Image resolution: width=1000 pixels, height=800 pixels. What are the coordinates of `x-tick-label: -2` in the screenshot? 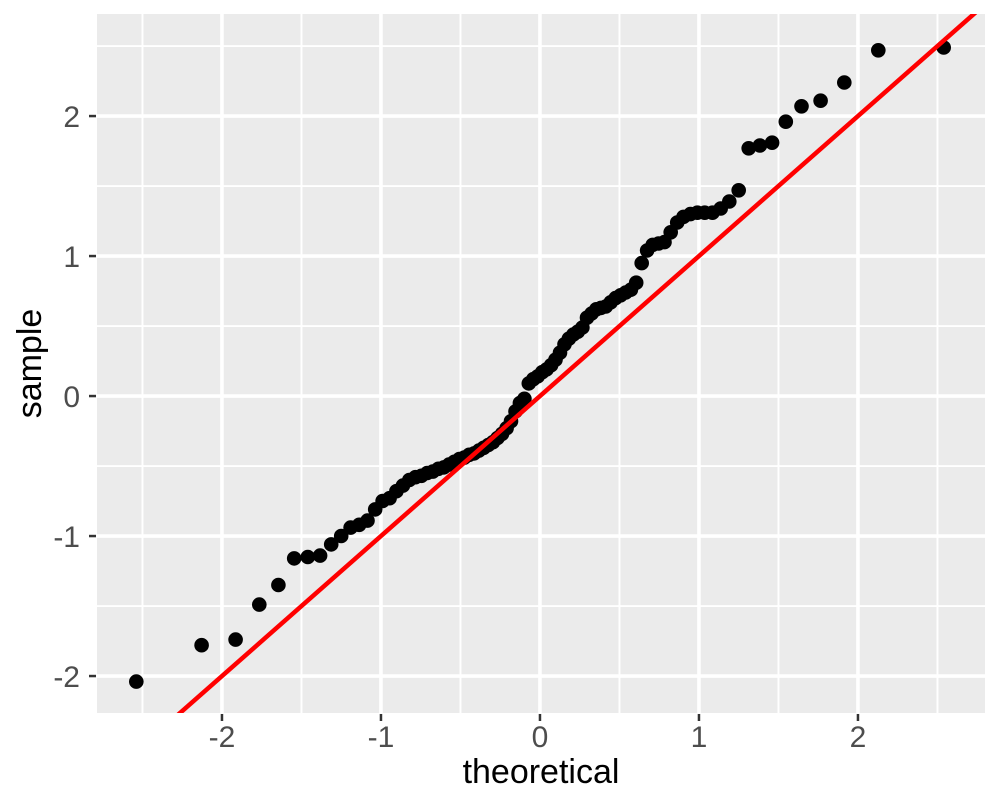 It's located at (222, 737).